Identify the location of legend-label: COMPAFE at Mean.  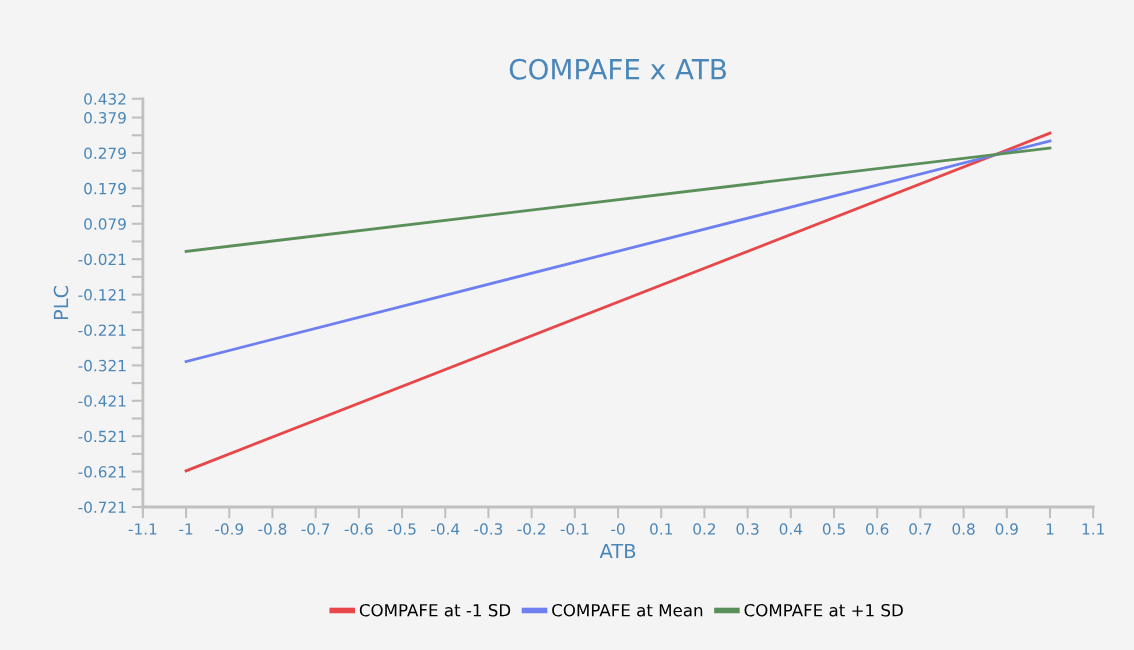
(627, 610).